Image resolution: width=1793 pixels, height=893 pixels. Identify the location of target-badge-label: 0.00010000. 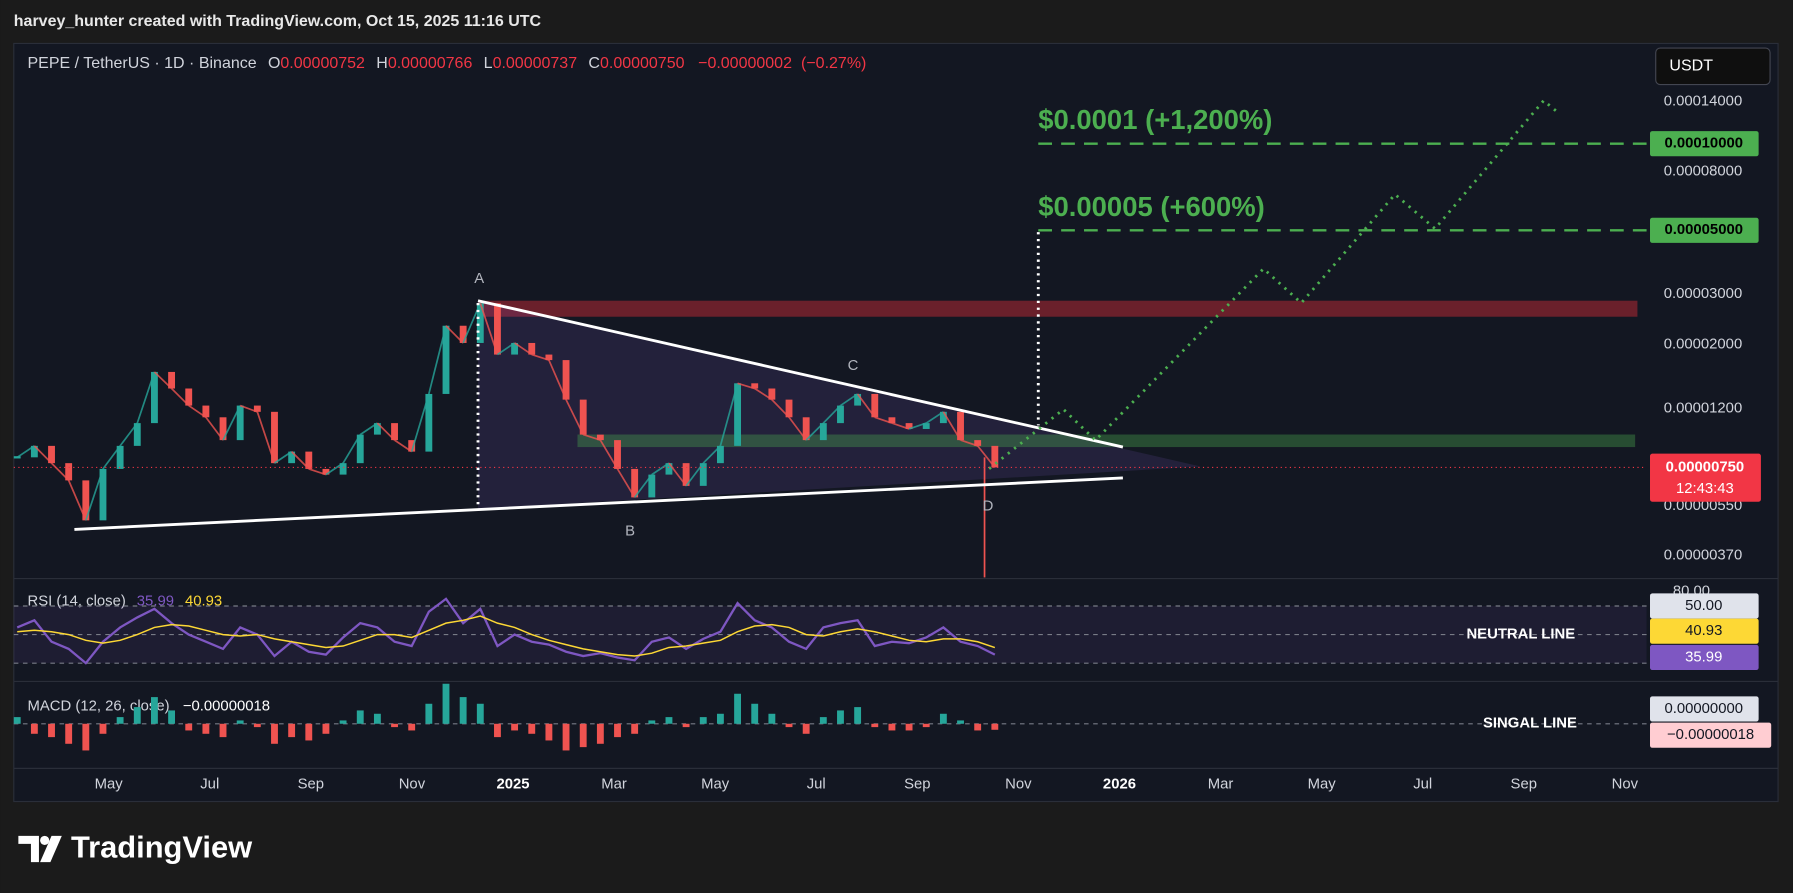
(1703, 144).